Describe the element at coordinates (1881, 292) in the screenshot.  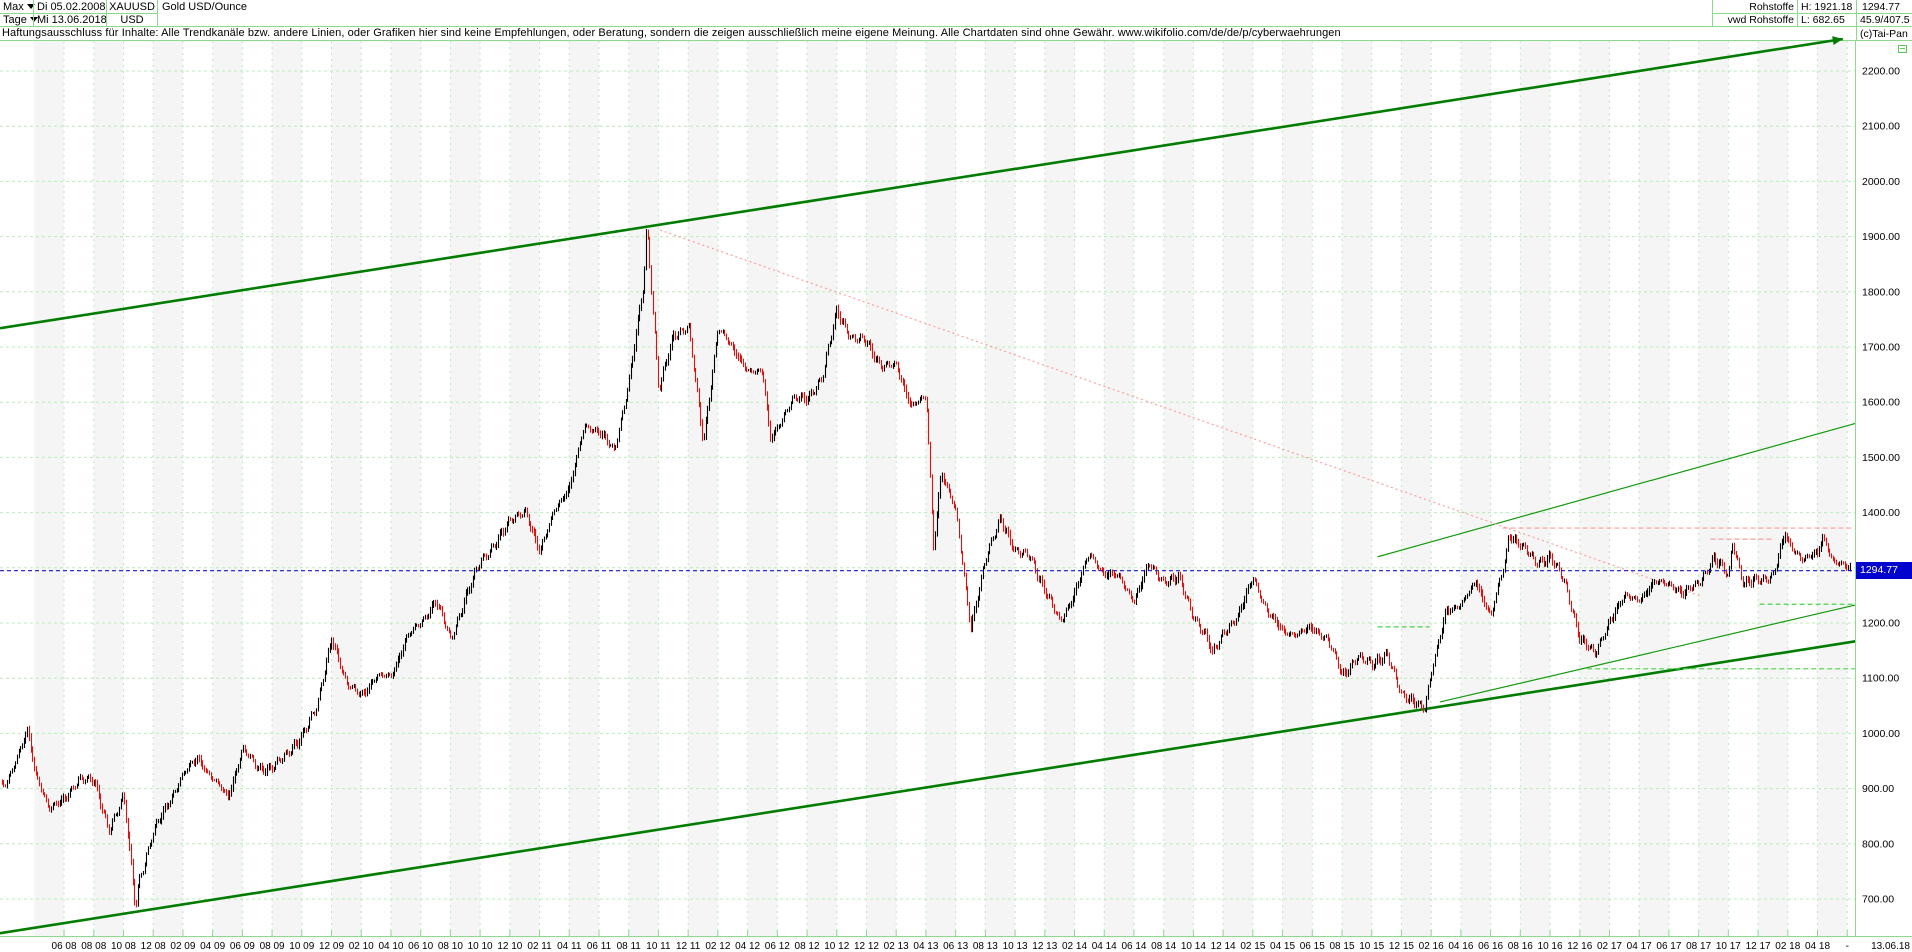
I see `y-axis-label: 1800.00` at that location.